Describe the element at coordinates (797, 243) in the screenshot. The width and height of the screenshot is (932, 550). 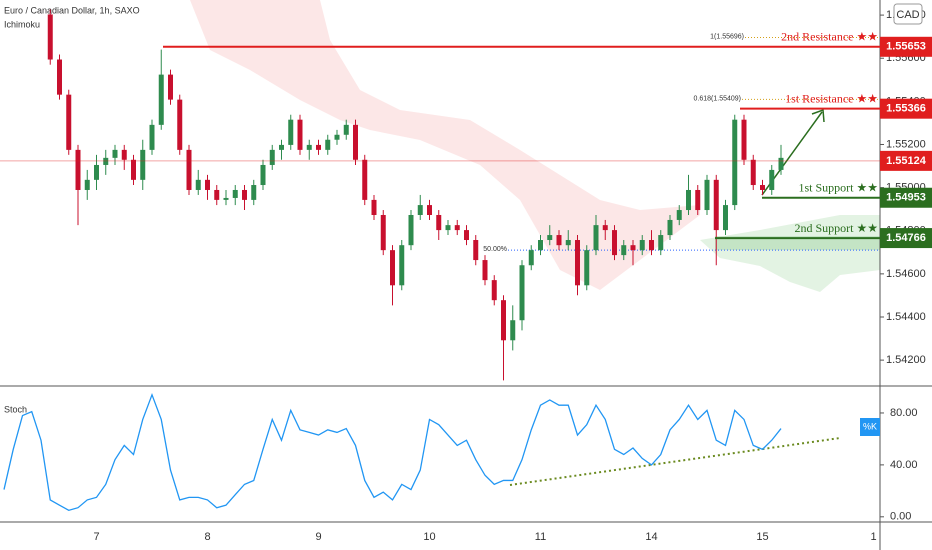
I see `support-zone` at that location.